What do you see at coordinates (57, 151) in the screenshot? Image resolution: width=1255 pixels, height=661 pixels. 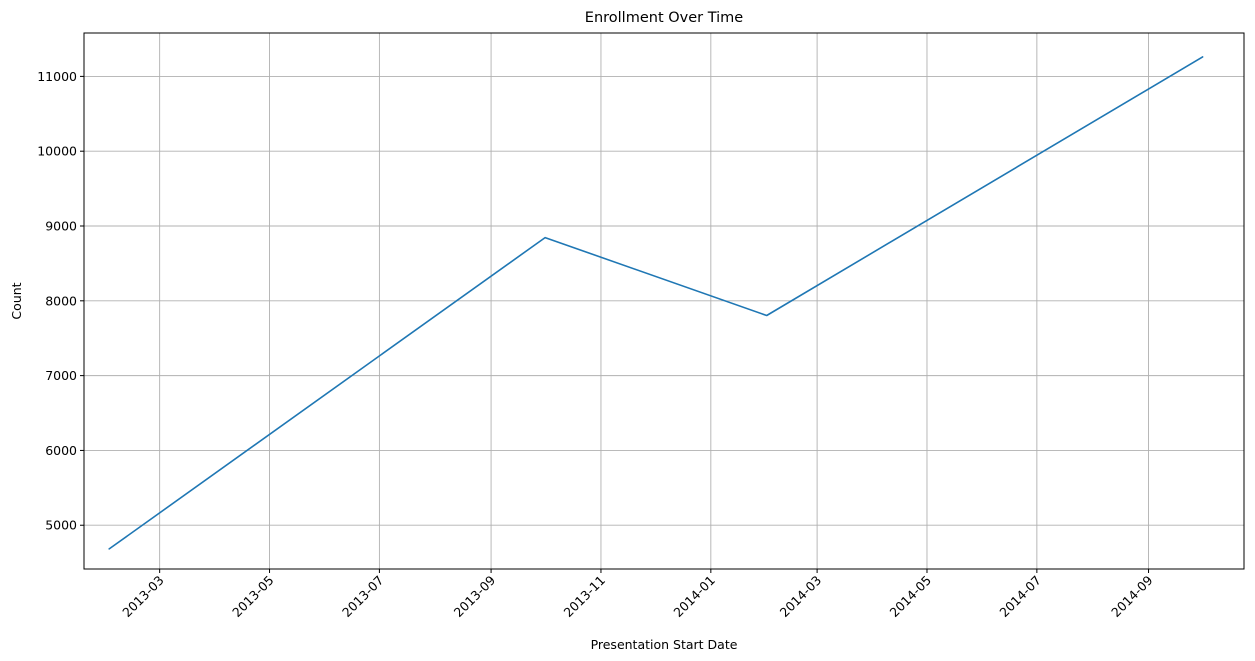 I see `y-tick-label: 10000` at bounding box center [57, 151].